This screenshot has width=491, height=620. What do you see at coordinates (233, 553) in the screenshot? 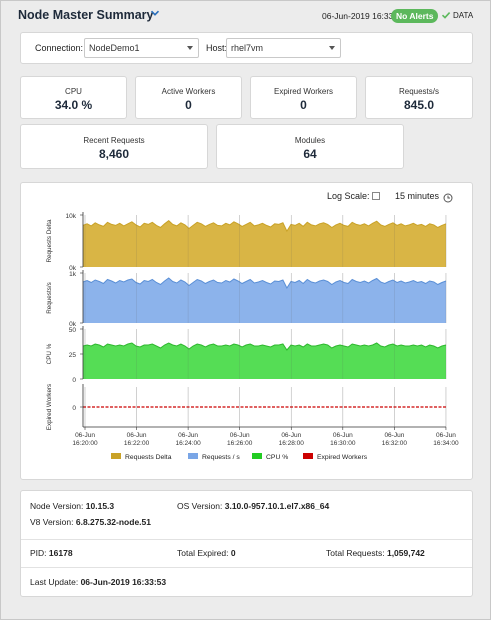
I see `total-expired-value: 0` at bounding box center [233, 553].